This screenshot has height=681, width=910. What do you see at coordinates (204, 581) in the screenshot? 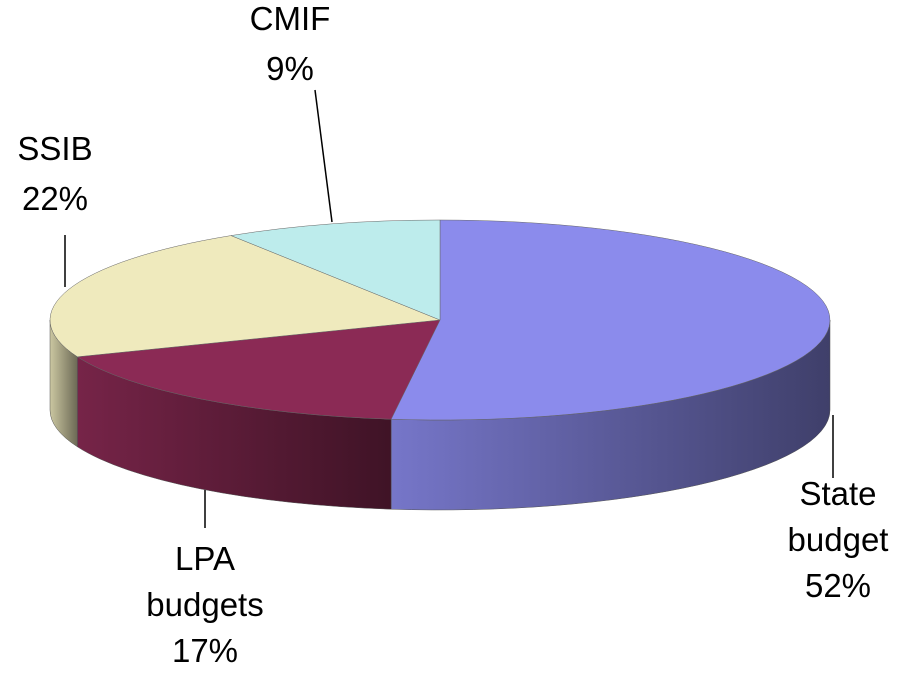
I see `slice-label: LPA budgets` at bounding box center [204, 581].